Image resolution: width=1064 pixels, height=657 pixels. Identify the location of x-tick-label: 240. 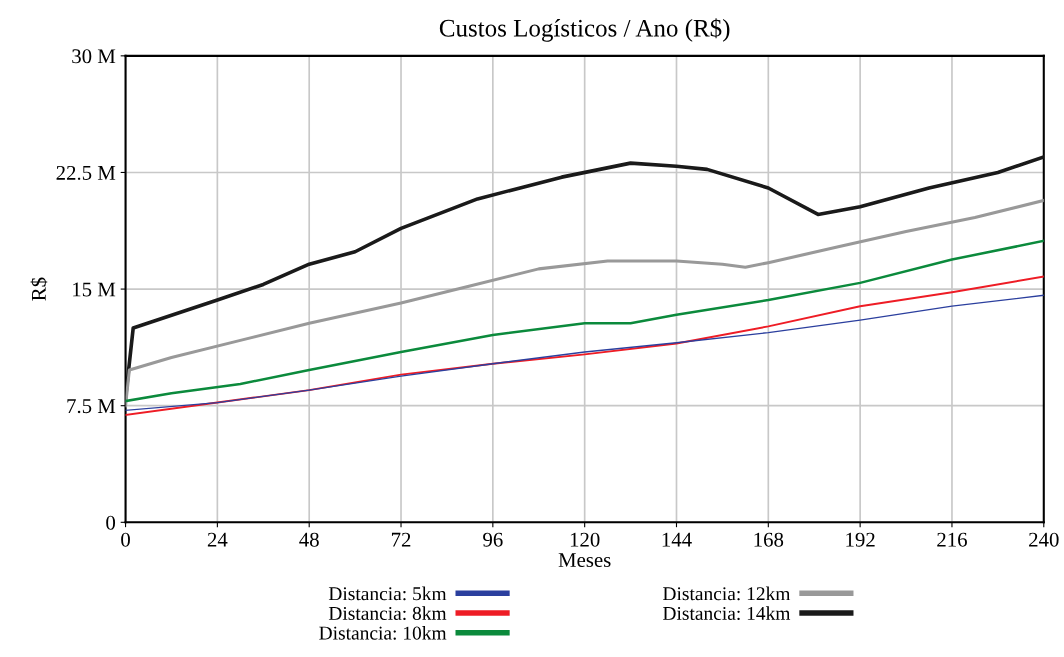
(1044, 539).